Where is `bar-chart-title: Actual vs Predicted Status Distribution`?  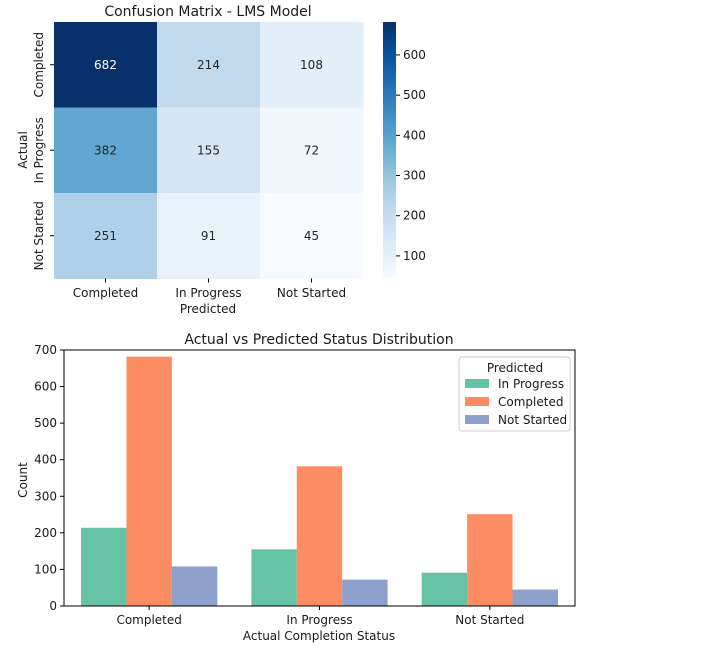
bar-chart-title: Actual vs Predicted Status Distribution is located at coordinates (318, 340).